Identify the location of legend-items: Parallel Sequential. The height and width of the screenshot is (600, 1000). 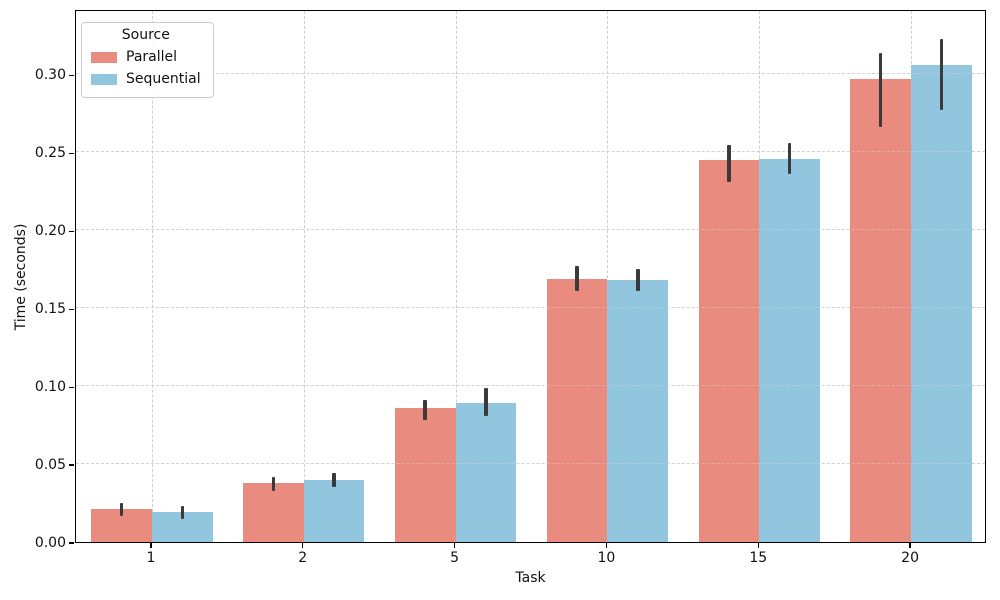
(146, 68).